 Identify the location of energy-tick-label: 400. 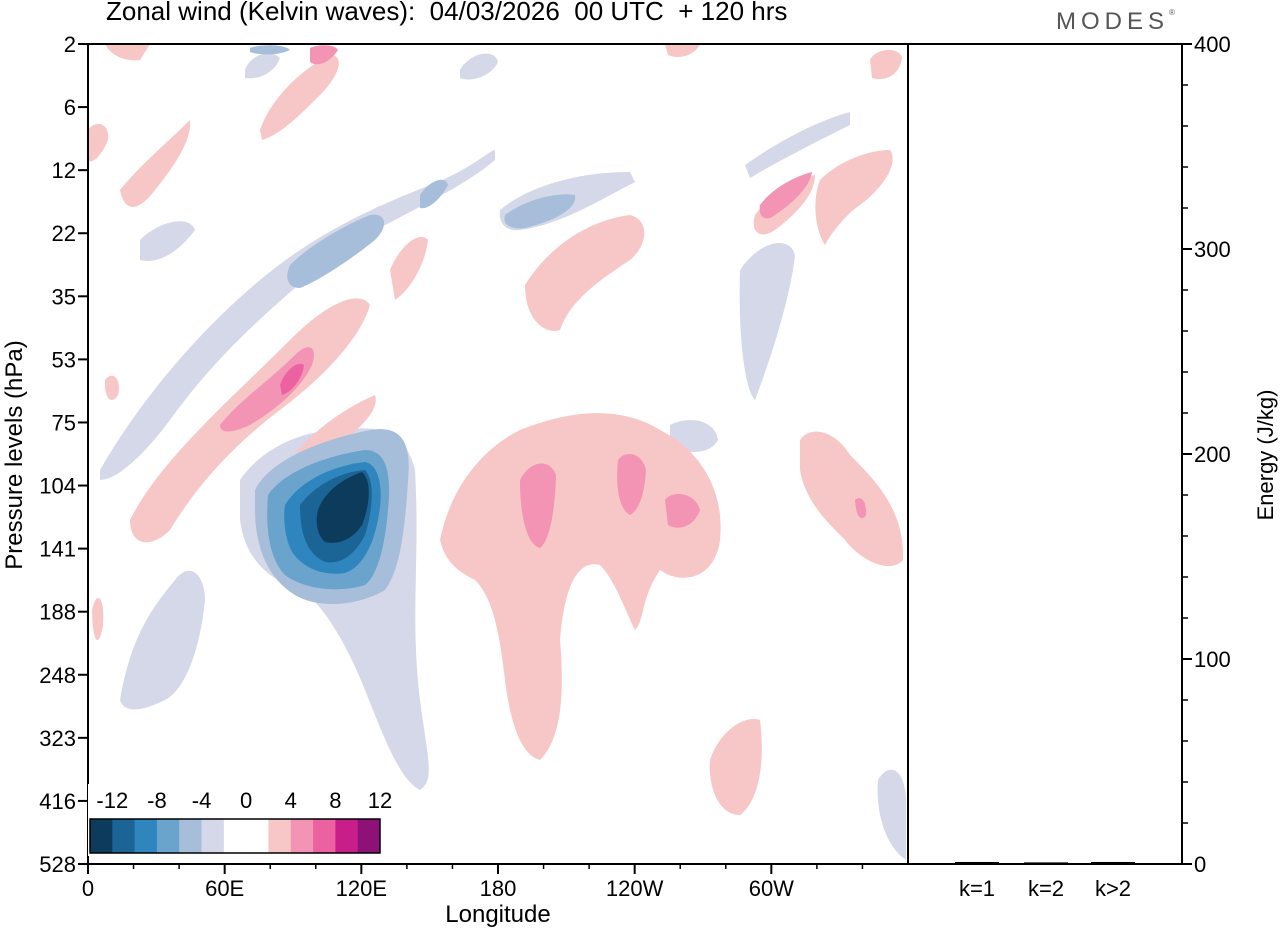
(1212, 44).